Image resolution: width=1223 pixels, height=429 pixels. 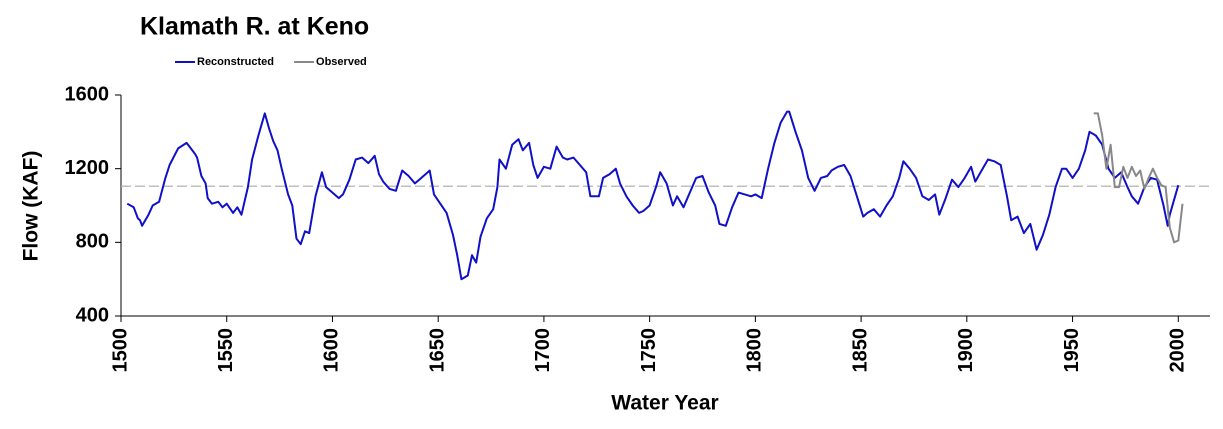 I want to click on series-line, so click(x=1138, y=178).